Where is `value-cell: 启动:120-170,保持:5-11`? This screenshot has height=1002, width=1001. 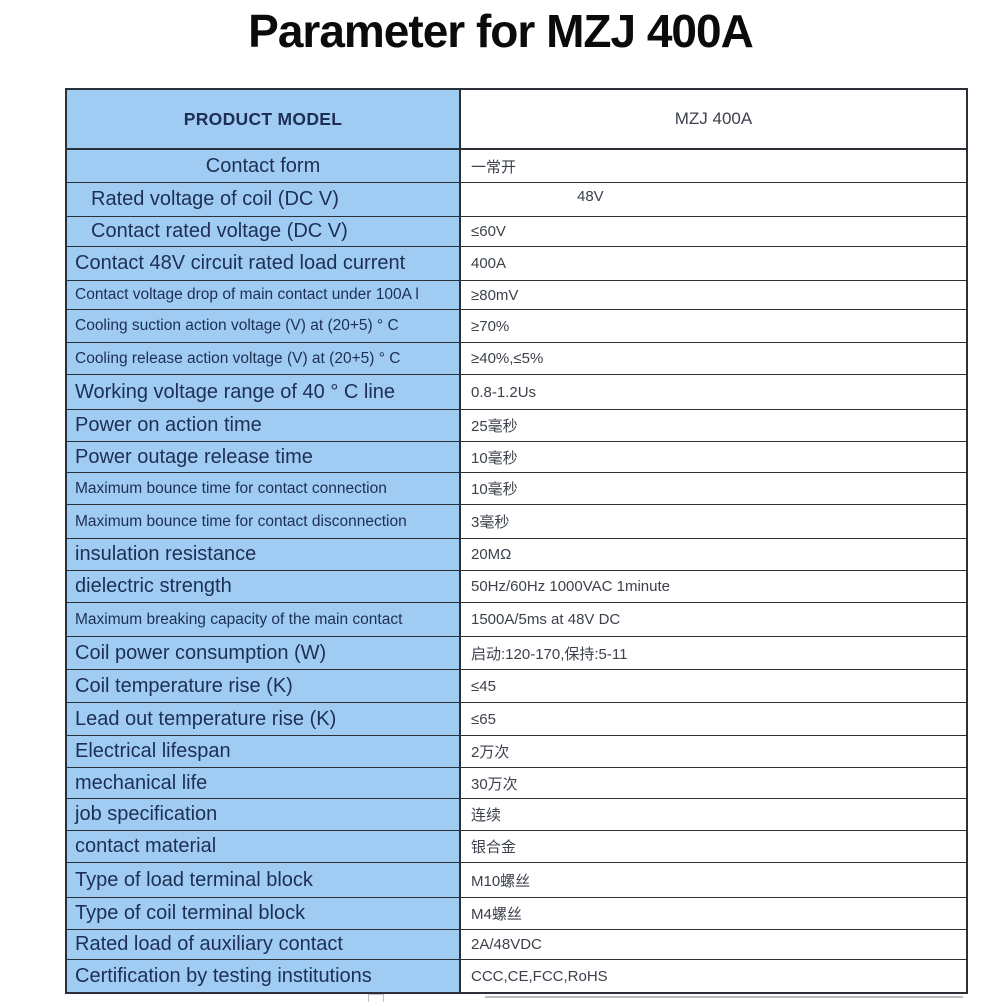 value-cell: 启动:120-170,保持:5-11 is located at coordinates (713, 653).